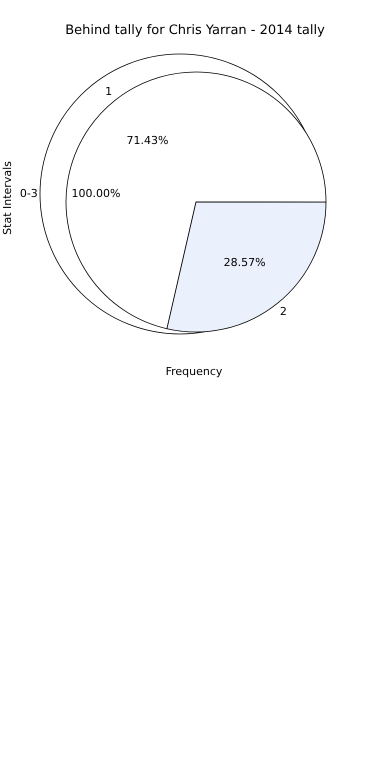 The height and width of the screenshot is (780, 390). I want to click on data-label: 28.57%, so click(245, 263).